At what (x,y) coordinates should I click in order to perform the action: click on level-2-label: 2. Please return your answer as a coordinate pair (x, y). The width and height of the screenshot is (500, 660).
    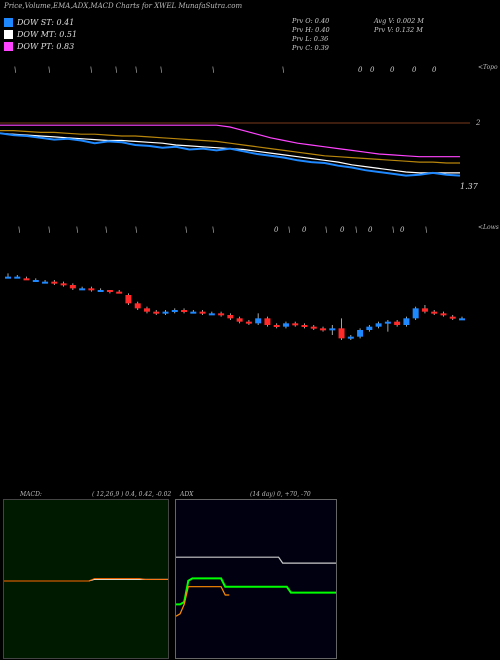
    Looking at the image, I should click on (478, 123).